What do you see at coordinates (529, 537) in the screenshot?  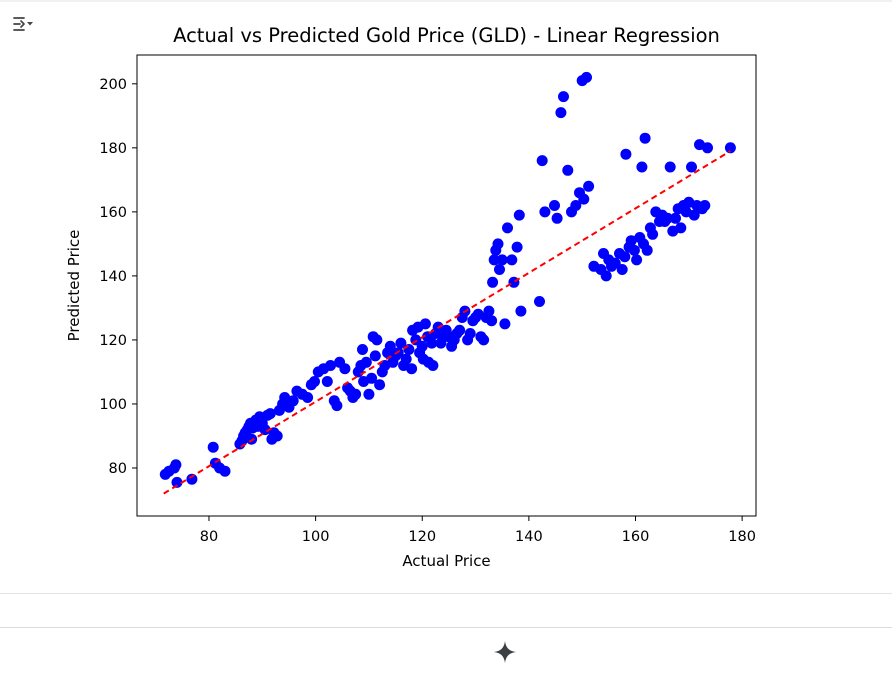 I see `x-tick-label: 140` at bounding box center [529, 537].